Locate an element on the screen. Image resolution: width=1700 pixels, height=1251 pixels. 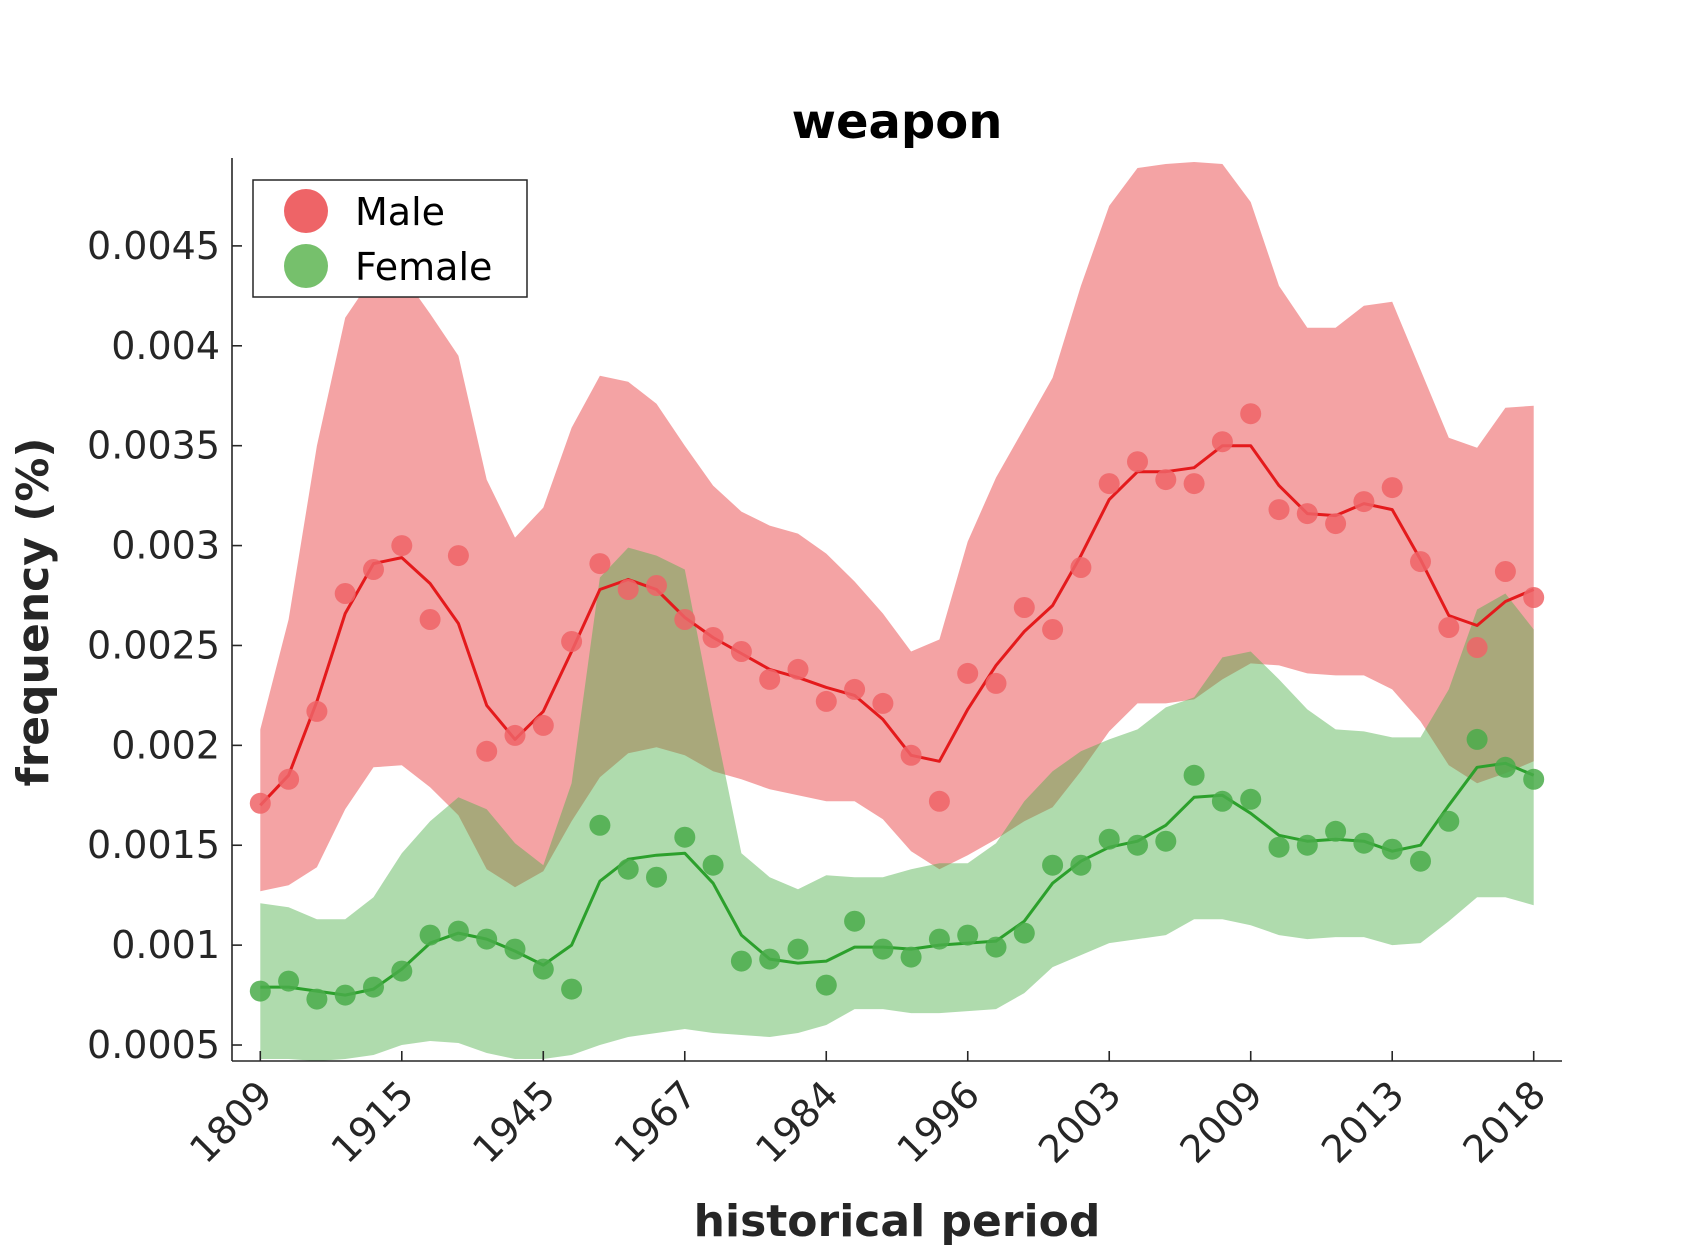
female-smoothed-line is located at coordinates (897, 879).